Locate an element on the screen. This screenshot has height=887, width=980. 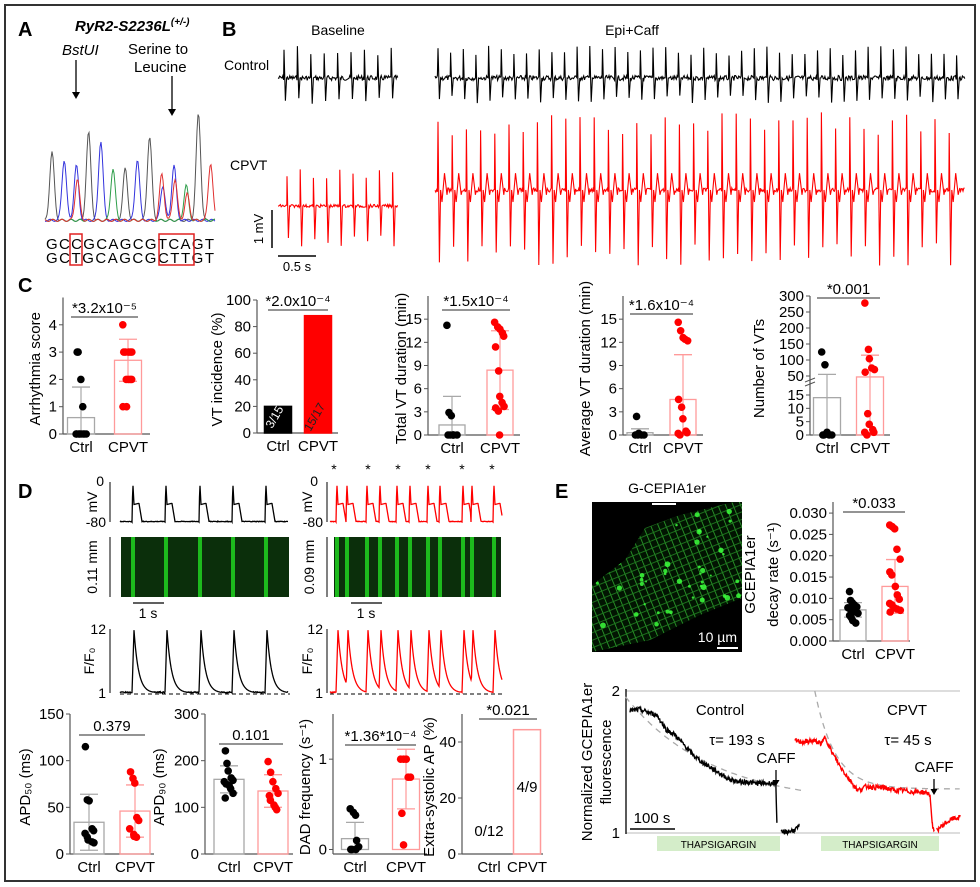
ctrl-ff-bottom: 1 is located at coordinates (102, 693).